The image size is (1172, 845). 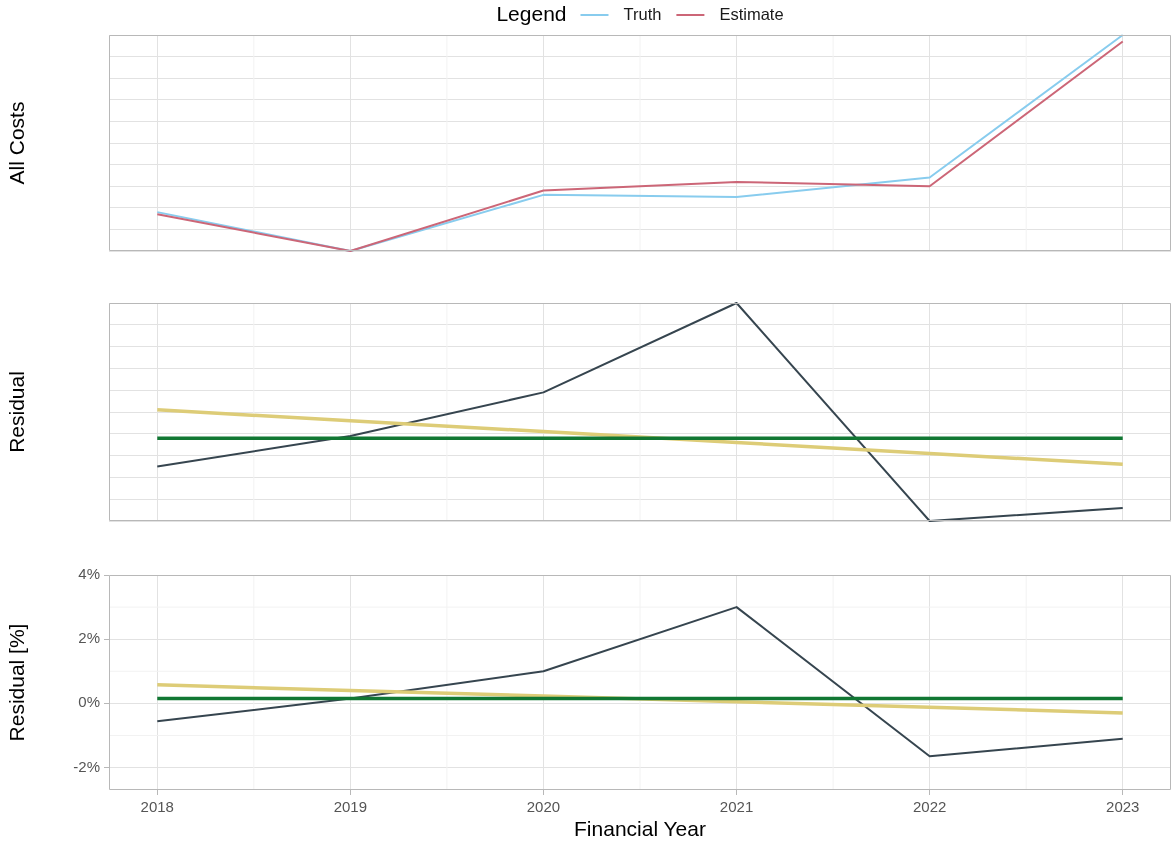 I want to click on x-tick-label: 2019, so click(x=350, y=807).